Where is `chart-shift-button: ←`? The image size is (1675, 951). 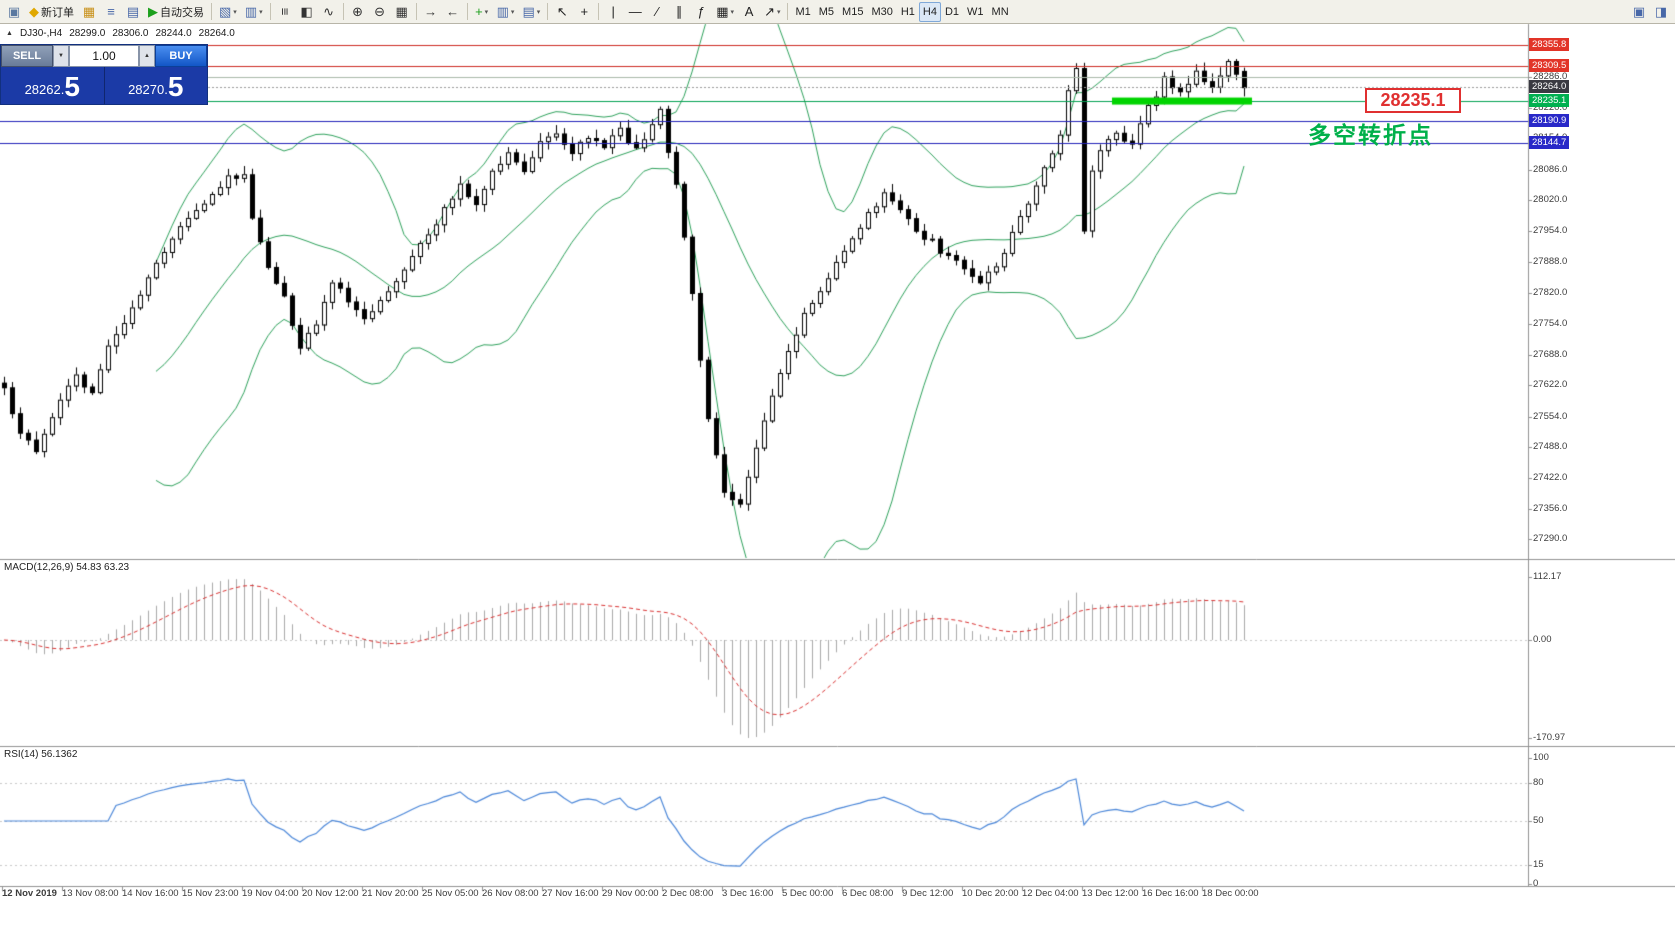
chart-shift-button: ← is located at coordinates (453, 12).